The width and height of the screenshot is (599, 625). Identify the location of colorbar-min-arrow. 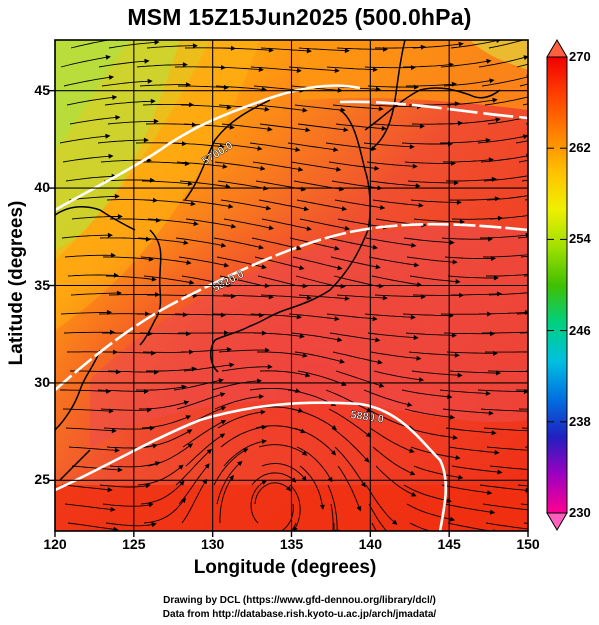
(557, 521).